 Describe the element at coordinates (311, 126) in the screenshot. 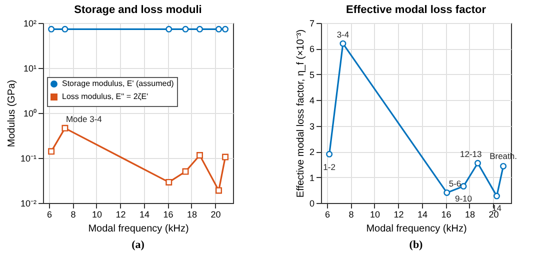

I see `y-tick-label: 3` at that location.